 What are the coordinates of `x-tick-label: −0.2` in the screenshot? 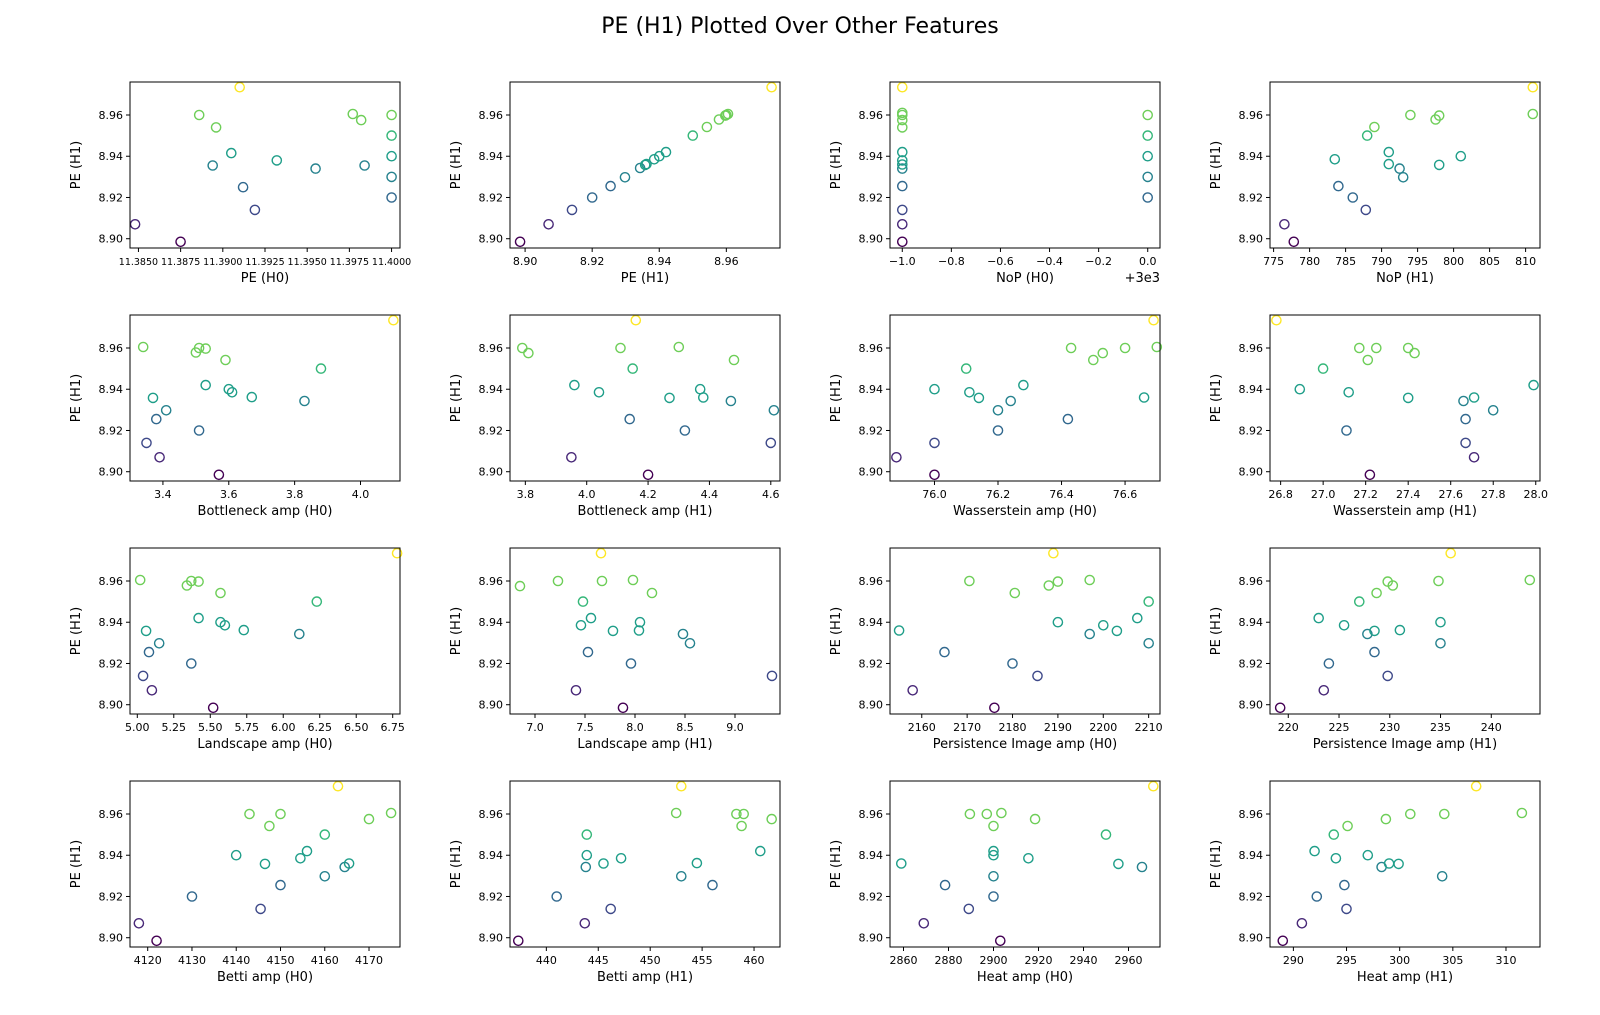 It's located at (1098, 261).